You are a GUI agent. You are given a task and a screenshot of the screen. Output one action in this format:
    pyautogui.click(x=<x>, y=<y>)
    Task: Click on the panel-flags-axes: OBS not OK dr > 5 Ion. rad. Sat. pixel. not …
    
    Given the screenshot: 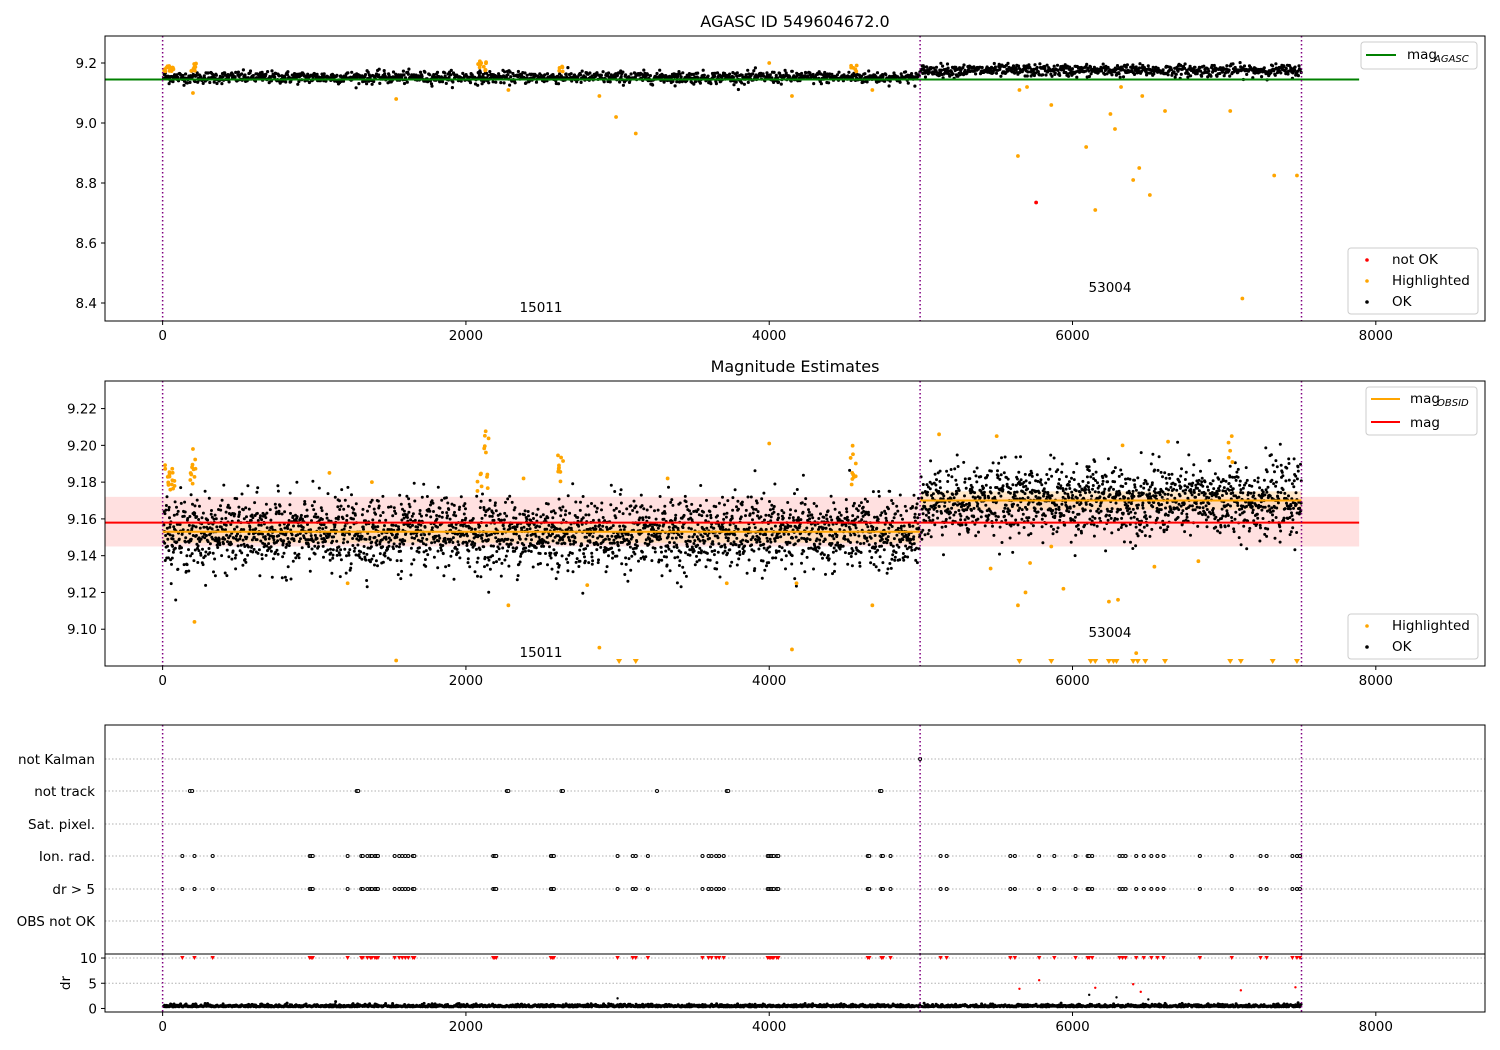 What is the action you would take?
    pyautogui.click(x=57, y=841)
    